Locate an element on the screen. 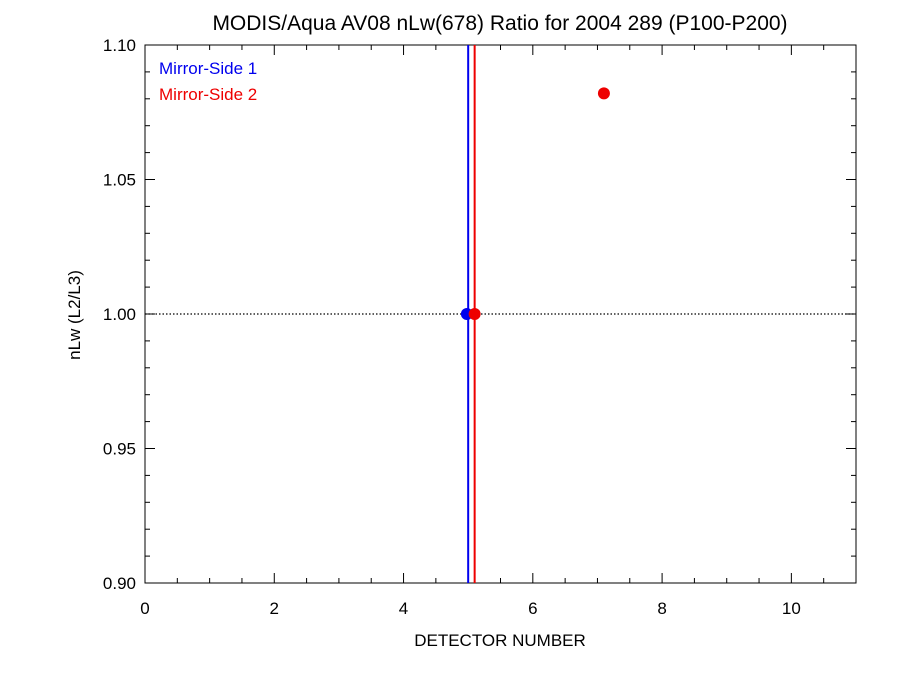 The image size is (900, 675). y-axis-label: nLw (L2/L3) is located at coordinates (74, 315).